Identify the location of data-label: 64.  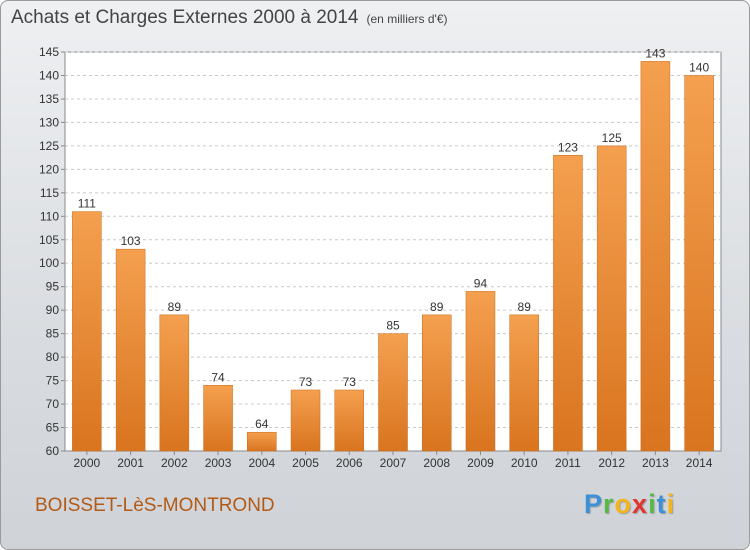
(262, 424).